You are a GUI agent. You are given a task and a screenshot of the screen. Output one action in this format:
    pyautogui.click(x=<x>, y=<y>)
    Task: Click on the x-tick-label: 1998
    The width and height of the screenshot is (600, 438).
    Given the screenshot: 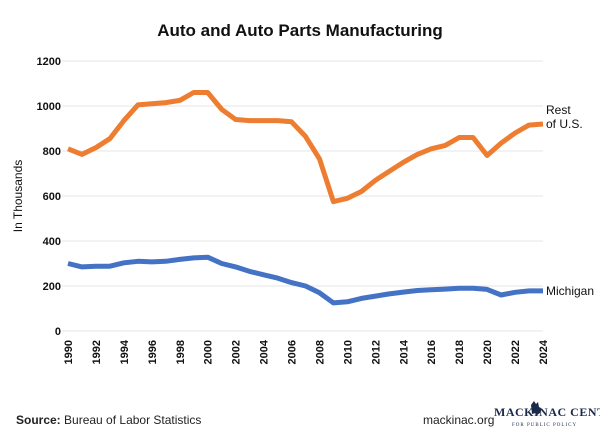 What is the action you would take?
    pyautogui.click(x=181, y=352)
    